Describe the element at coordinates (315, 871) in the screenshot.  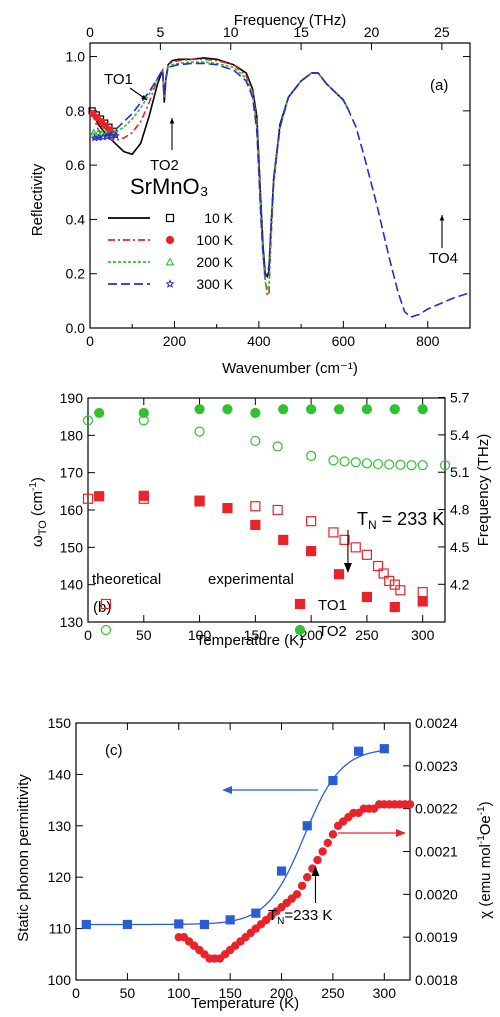
I see `tn-arrow-c-head` at that location.